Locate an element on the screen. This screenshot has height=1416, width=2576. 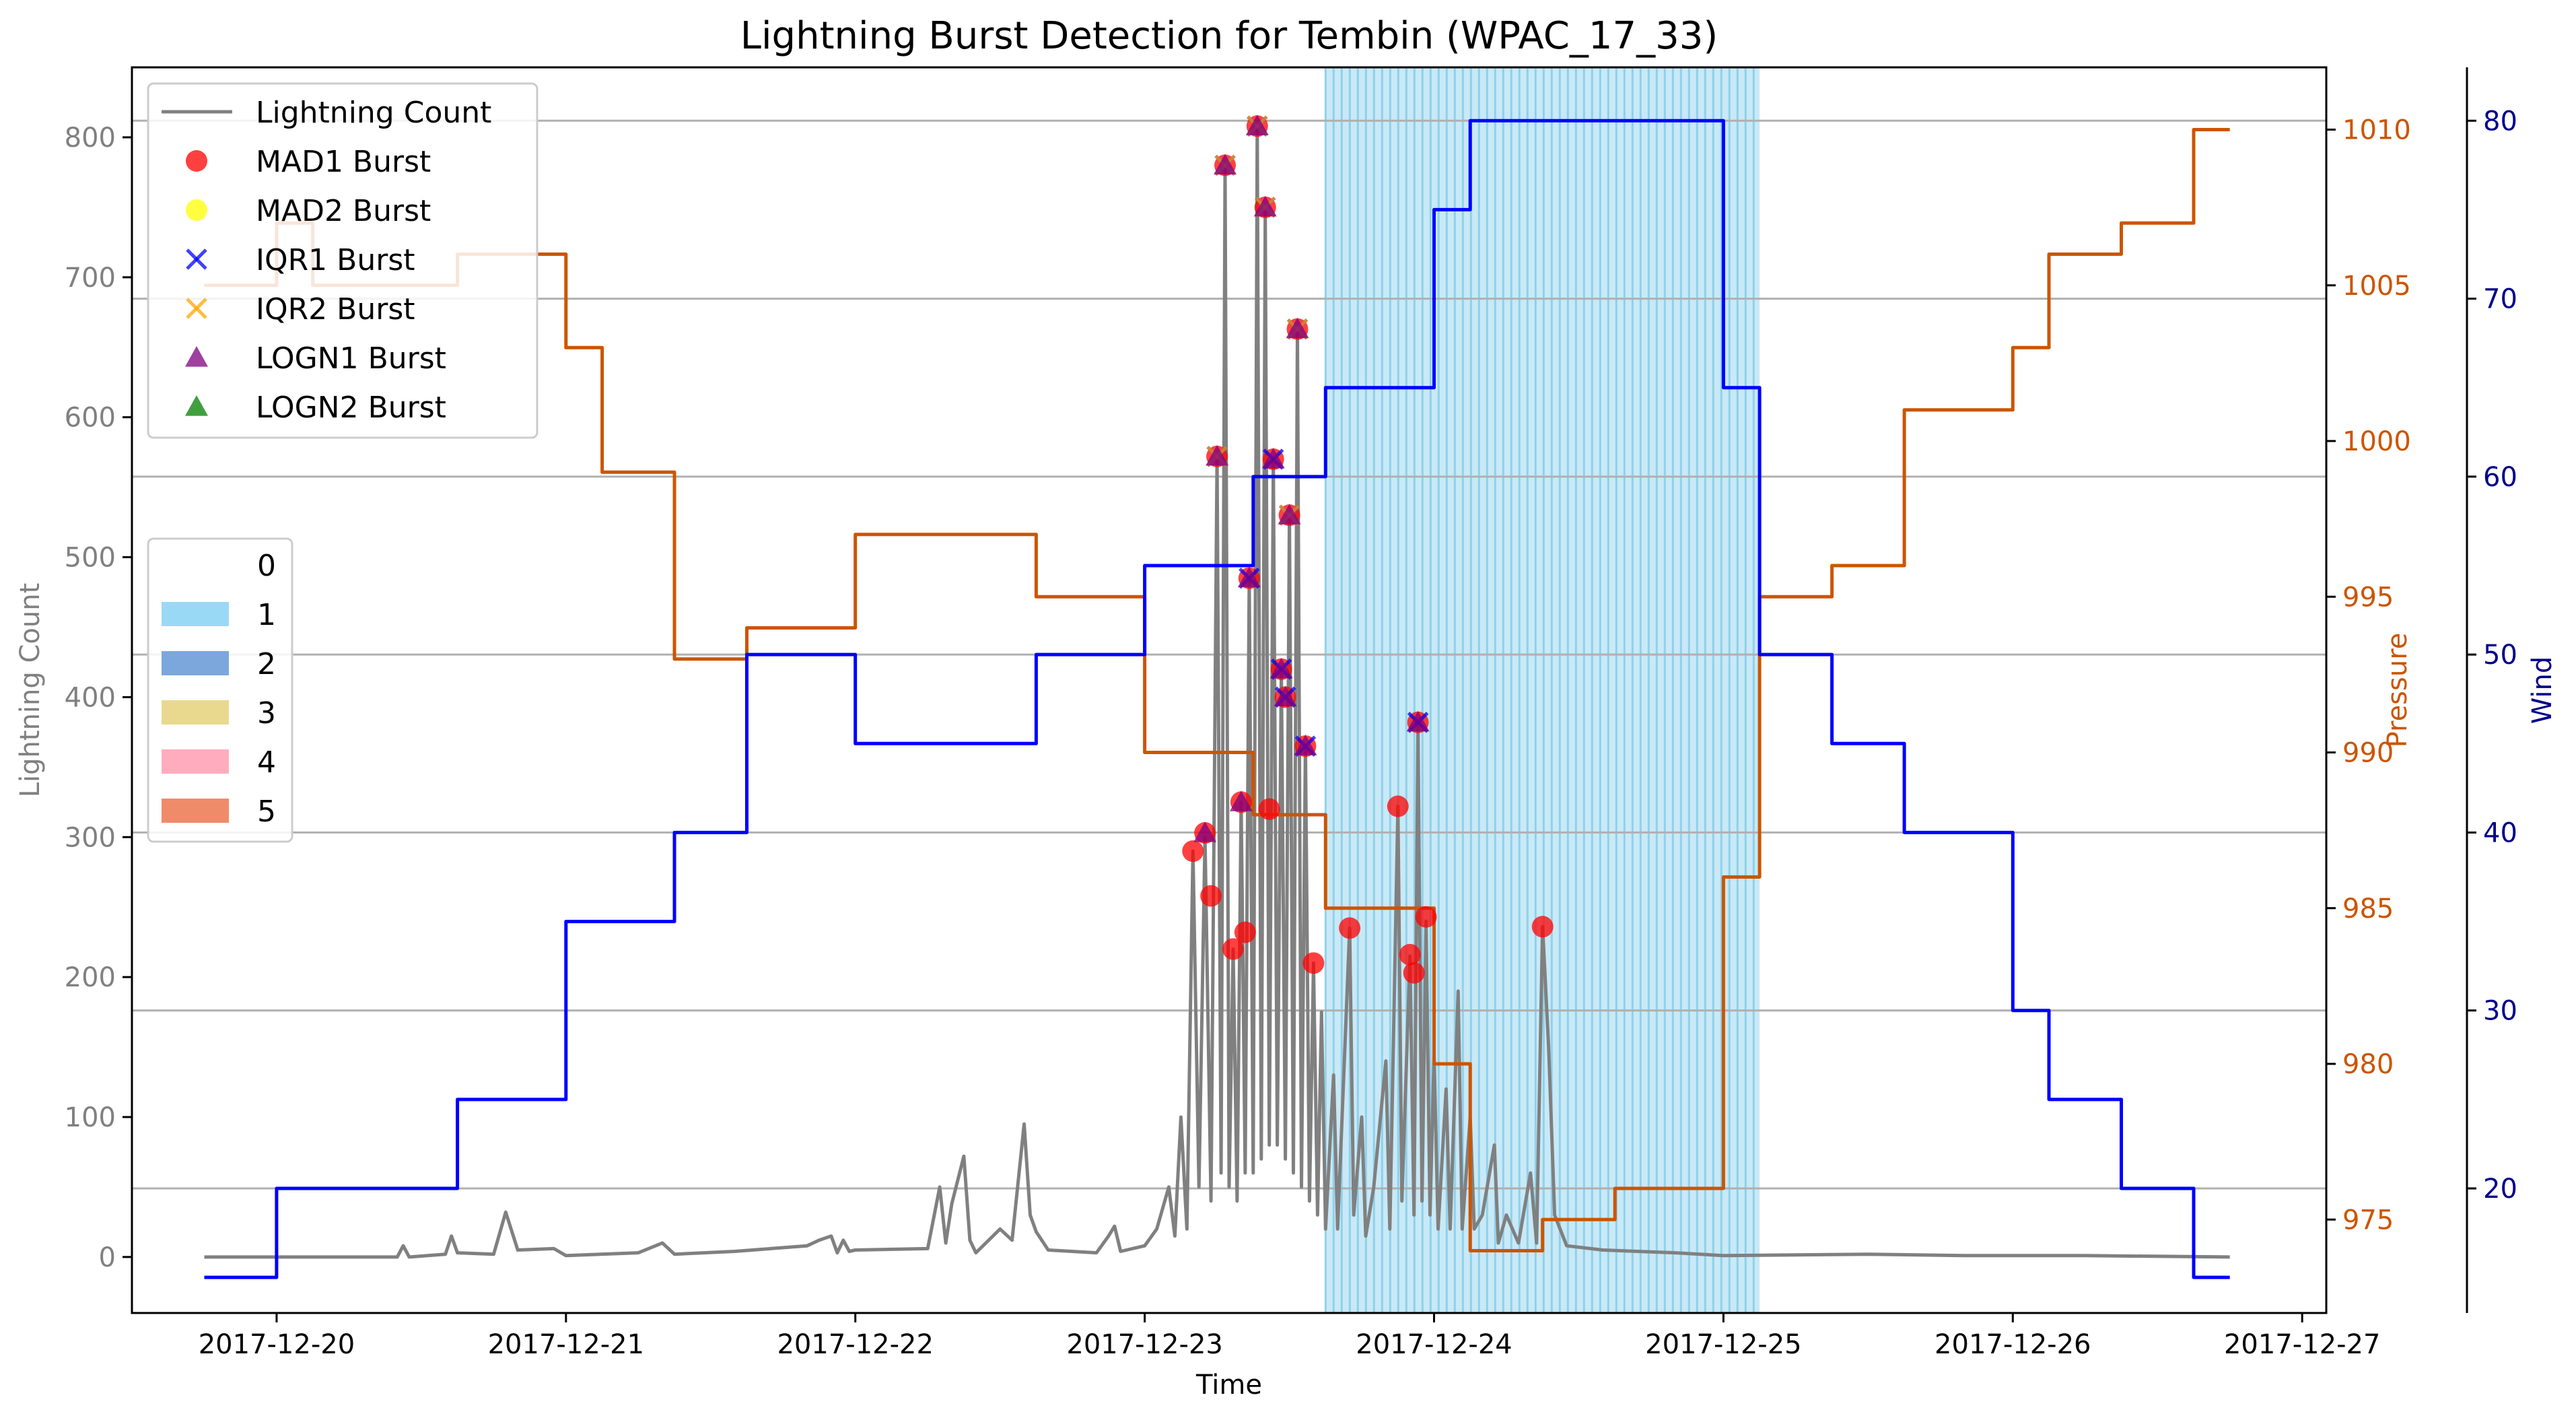
wind-tick-label: 60 is located at coordinates (2500, 477).